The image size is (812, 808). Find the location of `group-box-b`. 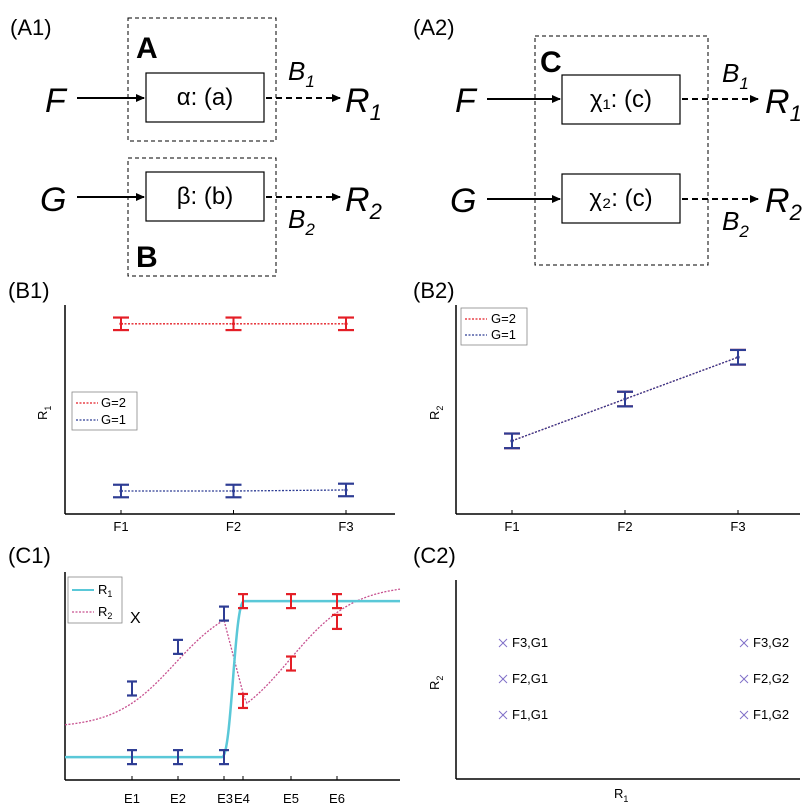

group-box-b is located at coordinates (202, 217).